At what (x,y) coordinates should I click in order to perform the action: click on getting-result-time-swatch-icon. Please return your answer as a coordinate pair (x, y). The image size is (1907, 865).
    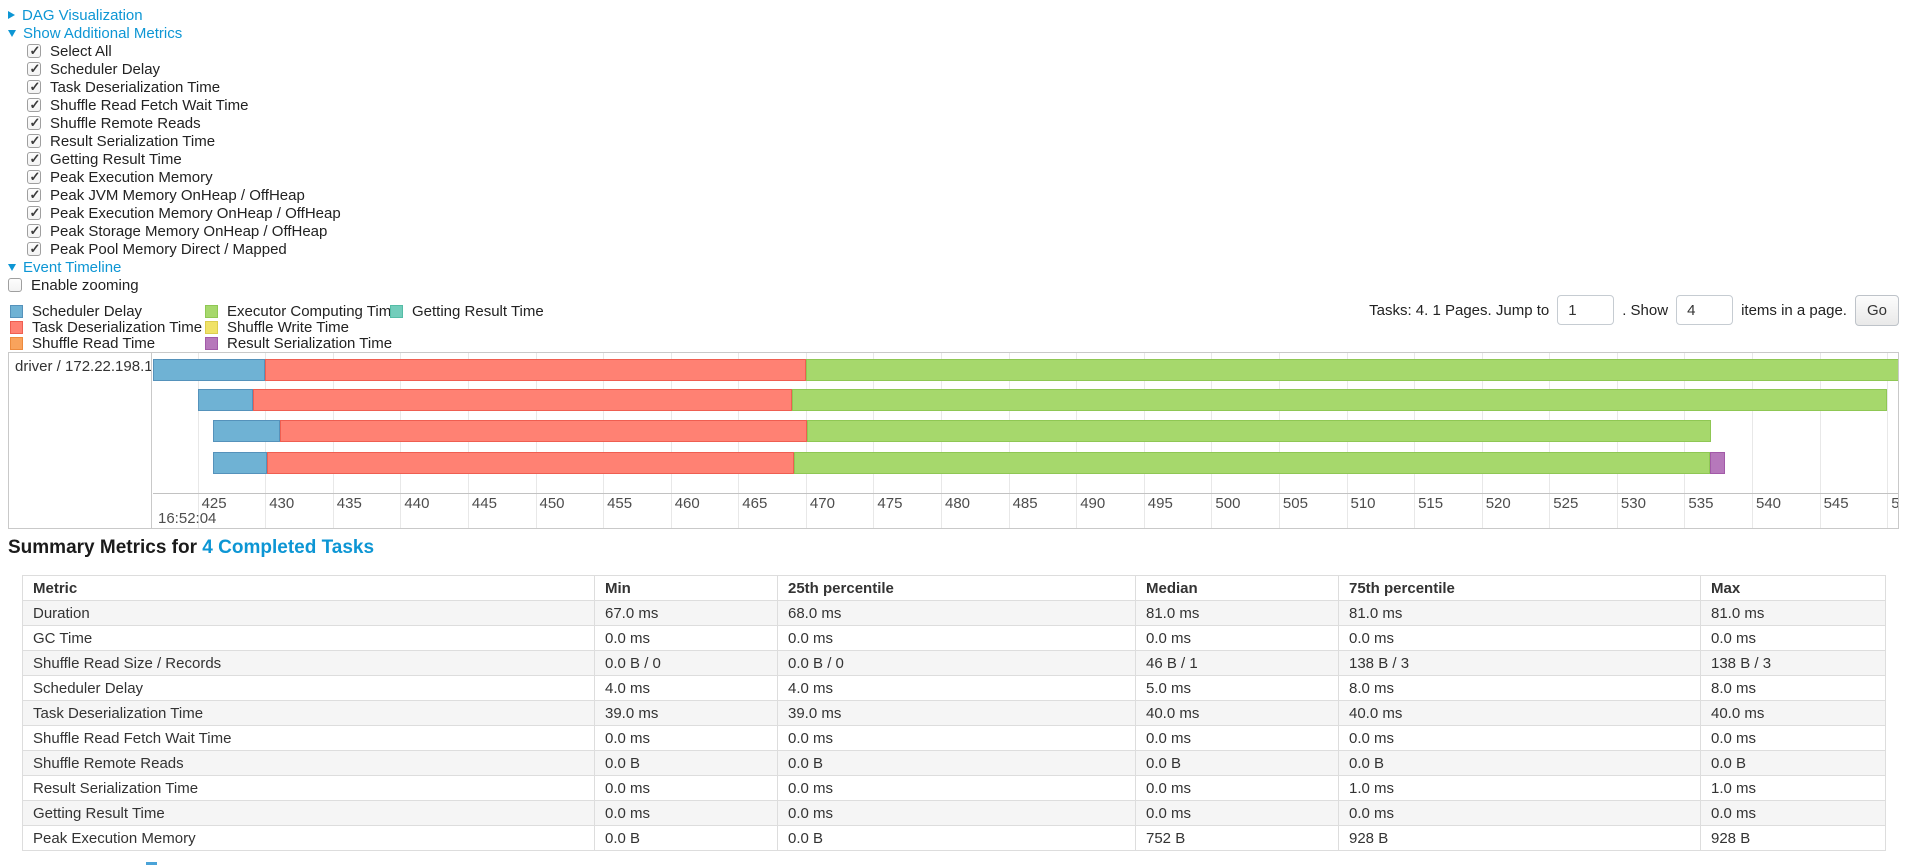
    Looking at the image, I should click on (396, 311).